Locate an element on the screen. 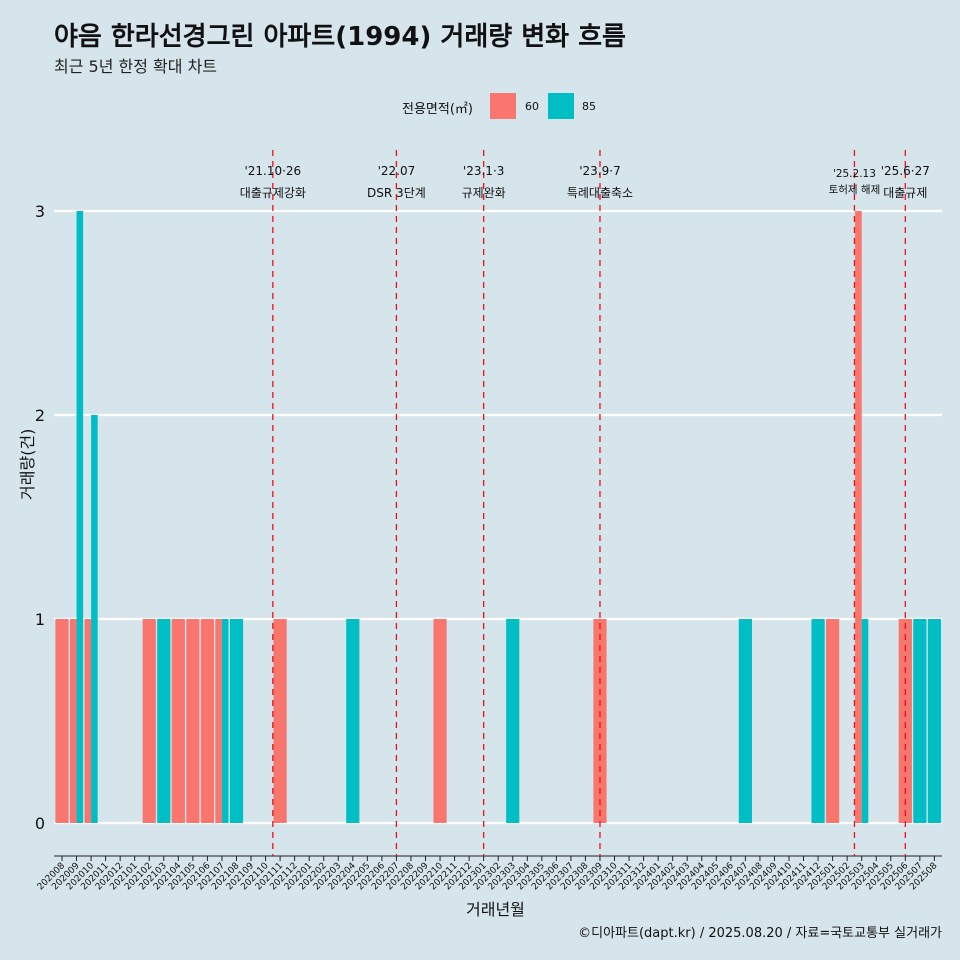  legend: 전용면적(㎡) 60 85 is located at coordinates (480, 107).